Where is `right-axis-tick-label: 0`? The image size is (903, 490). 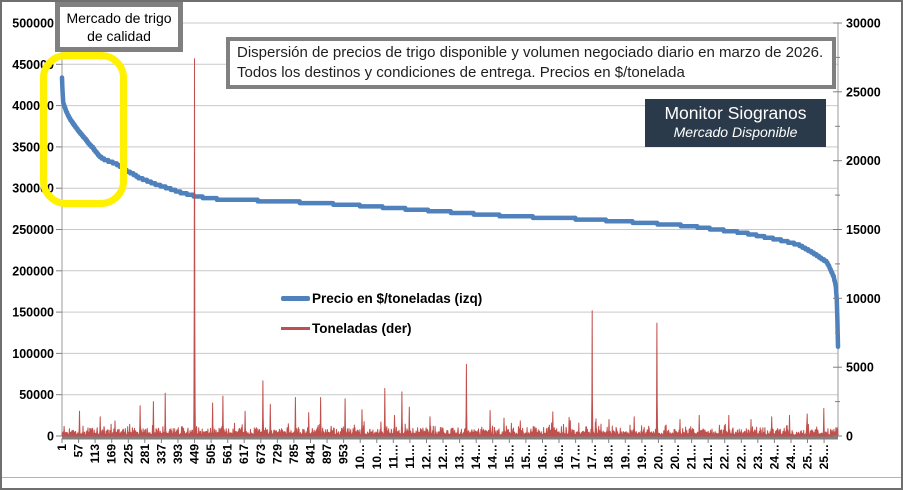 right-axis-tick-label: 0 is located at coordinates (849, 437).